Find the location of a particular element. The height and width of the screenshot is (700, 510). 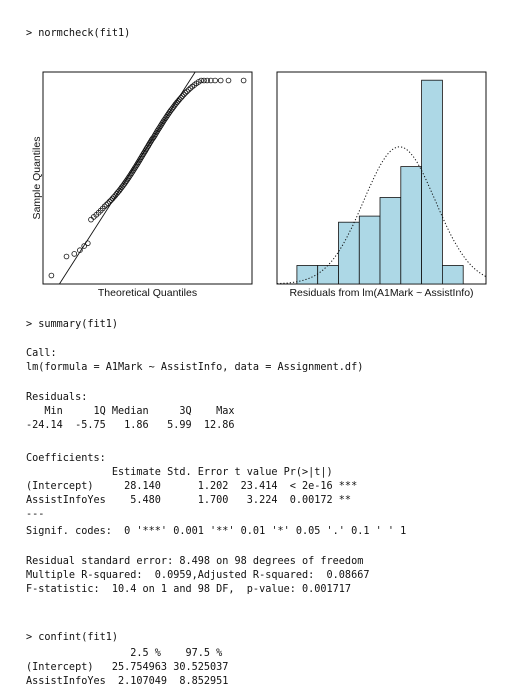

console-command-confint: > confint(fit1) is located at coordinates (72, 637).